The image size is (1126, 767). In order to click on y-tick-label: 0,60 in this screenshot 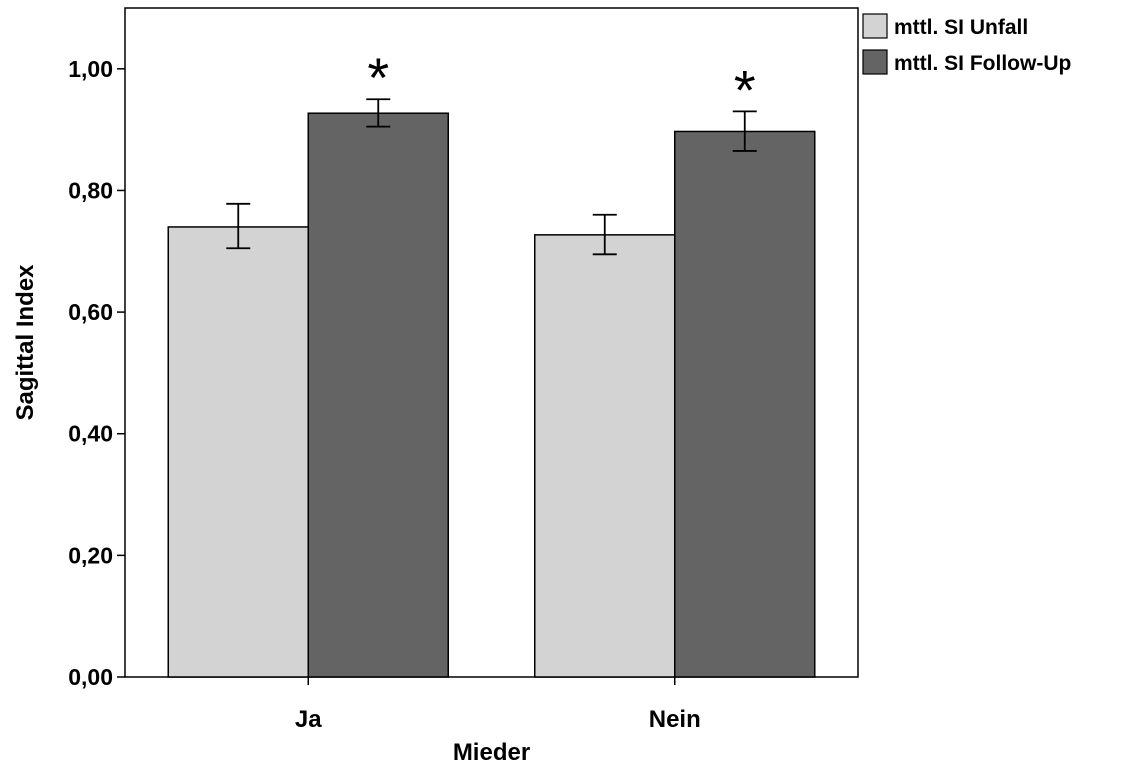, I will do `click(90, 312)`.